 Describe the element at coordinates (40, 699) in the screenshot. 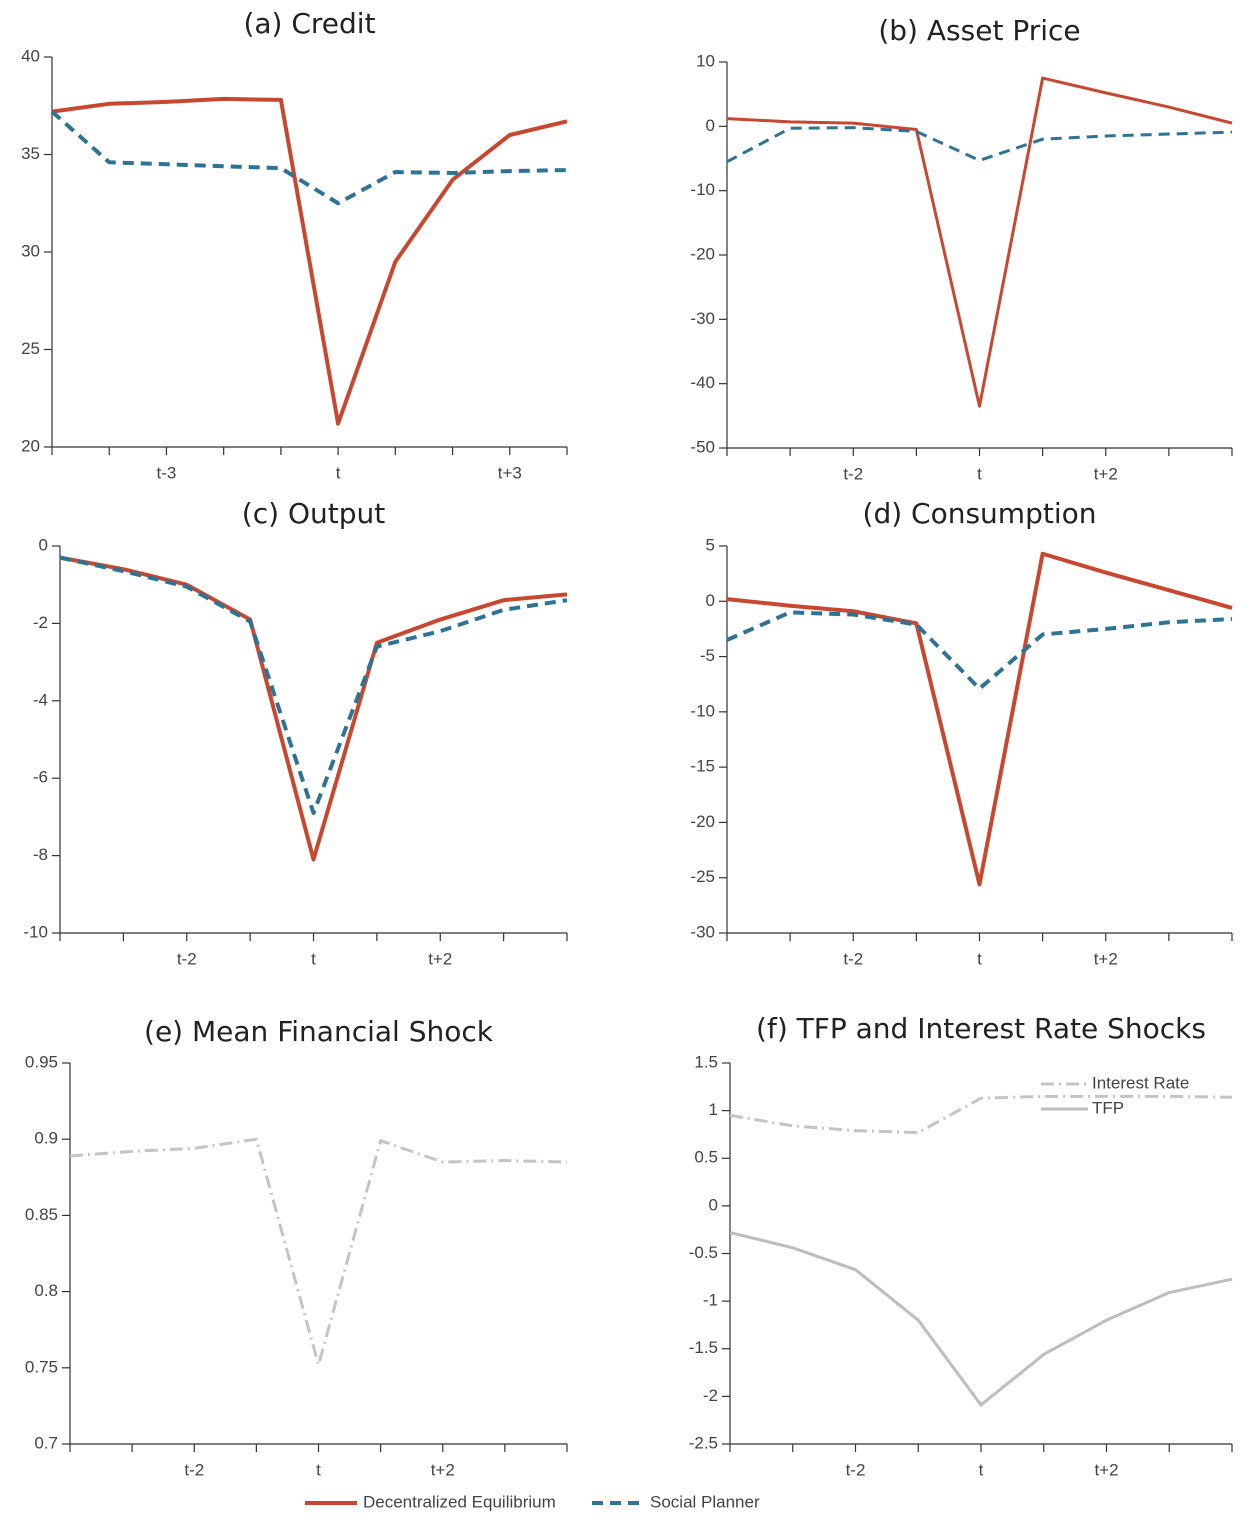

I see `y-tick-label: -4` at that location.